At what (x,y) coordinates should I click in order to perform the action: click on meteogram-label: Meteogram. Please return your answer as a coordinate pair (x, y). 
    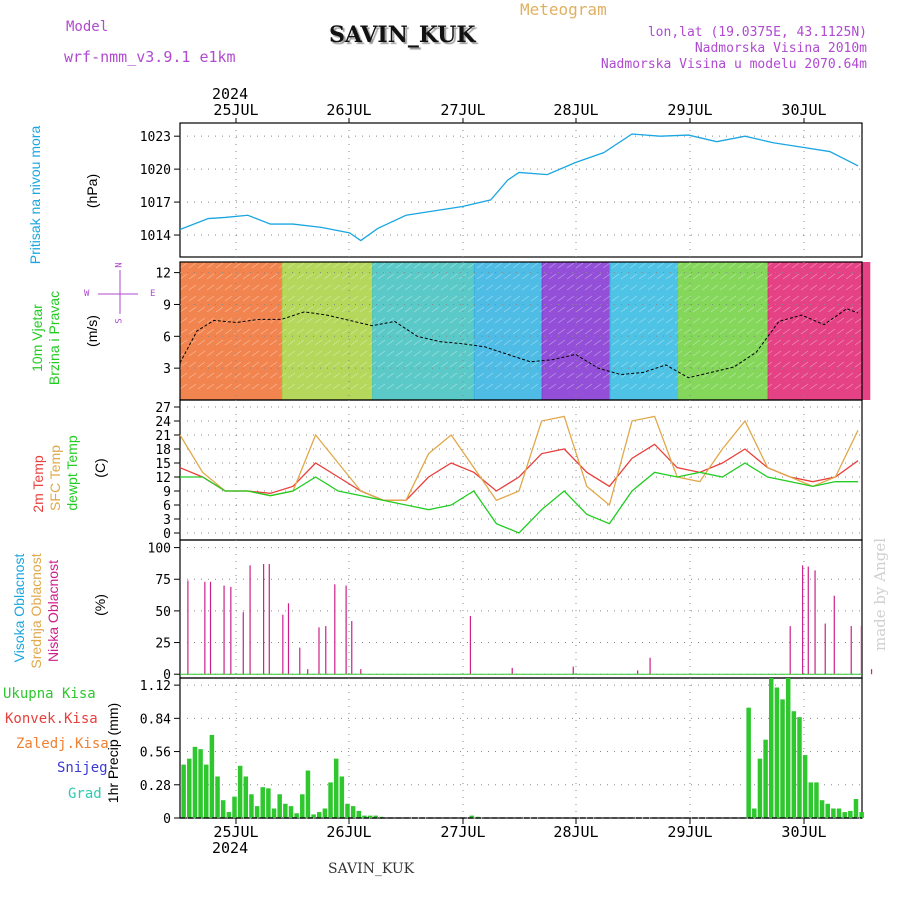
    Looking at the image, I should click on (563, 9).